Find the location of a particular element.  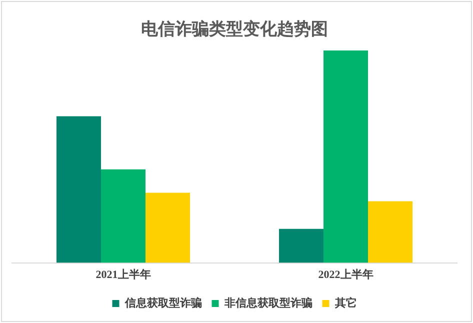

legend-label: 信息获取型诈骗 is located at coordinates (163, 303).